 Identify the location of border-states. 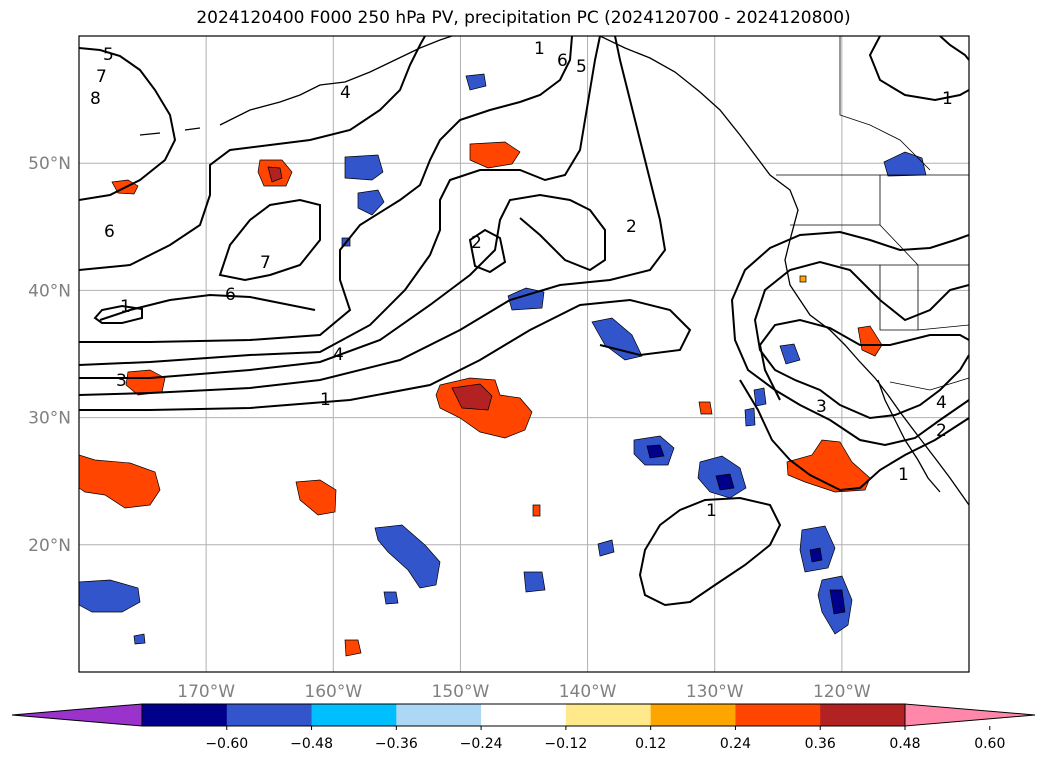
(879, 253).